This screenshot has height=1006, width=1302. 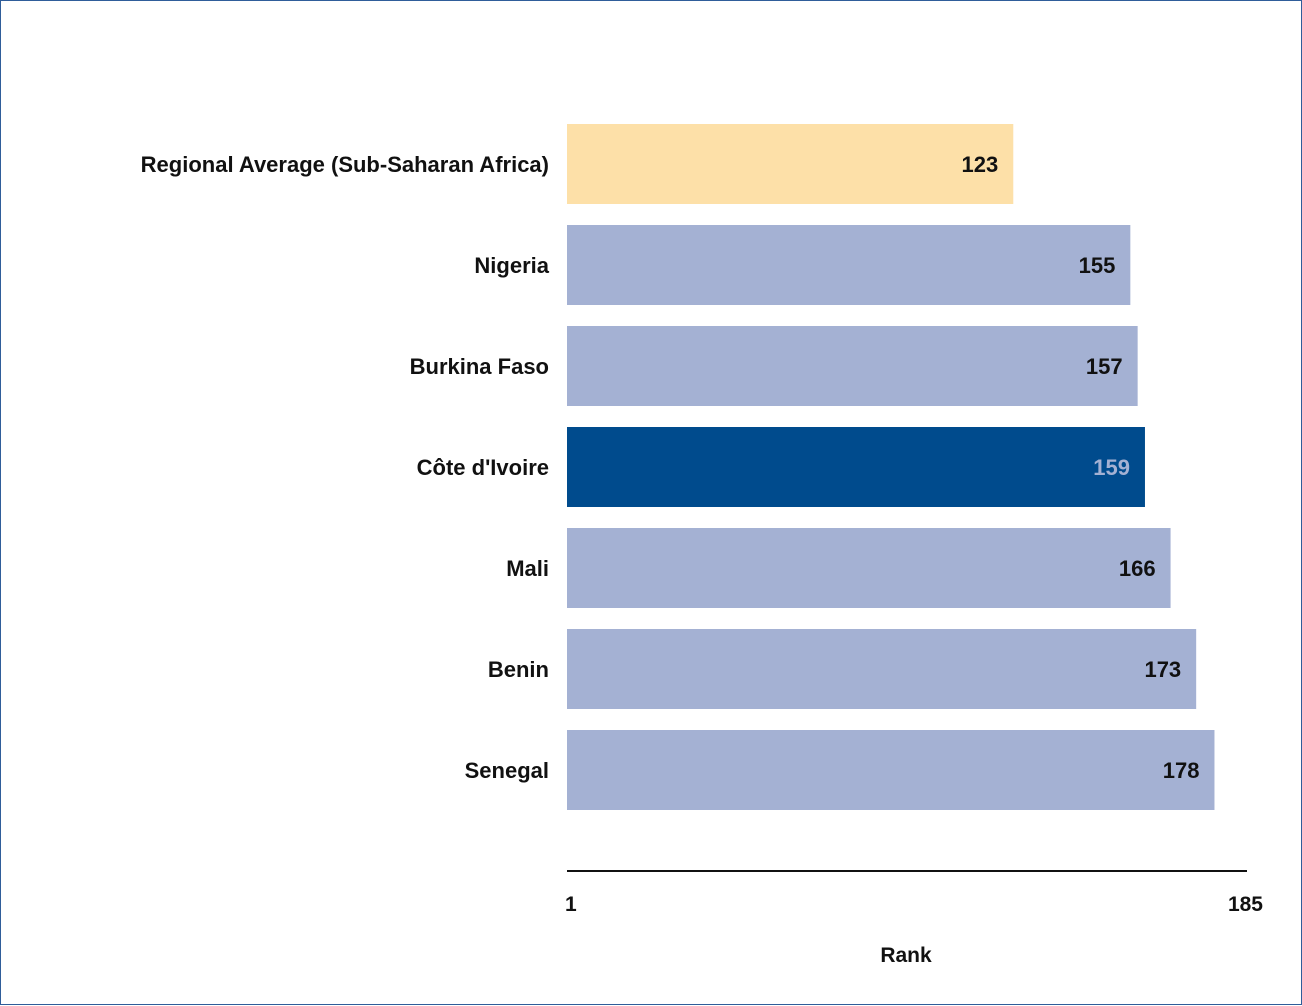 What do you see at coordinates (882, 669) in the screenshot?
I see `bar-benin` at bounding box center [882, 669].